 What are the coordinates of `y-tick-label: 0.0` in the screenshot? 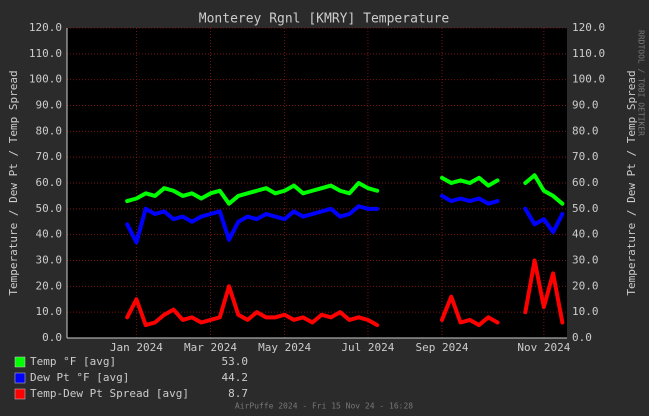 It's located at (52, 337).